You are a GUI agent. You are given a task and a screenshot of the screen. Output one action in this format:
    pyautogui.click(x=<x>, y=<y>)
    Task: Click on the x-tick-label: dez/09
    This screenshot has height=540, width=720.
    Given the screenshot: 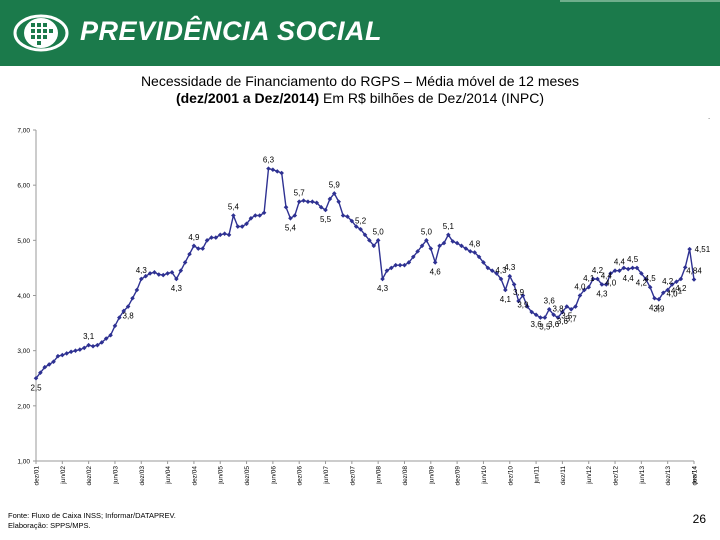 What is the action you would take?
    pyautogui.click(x=458, y=476)
    